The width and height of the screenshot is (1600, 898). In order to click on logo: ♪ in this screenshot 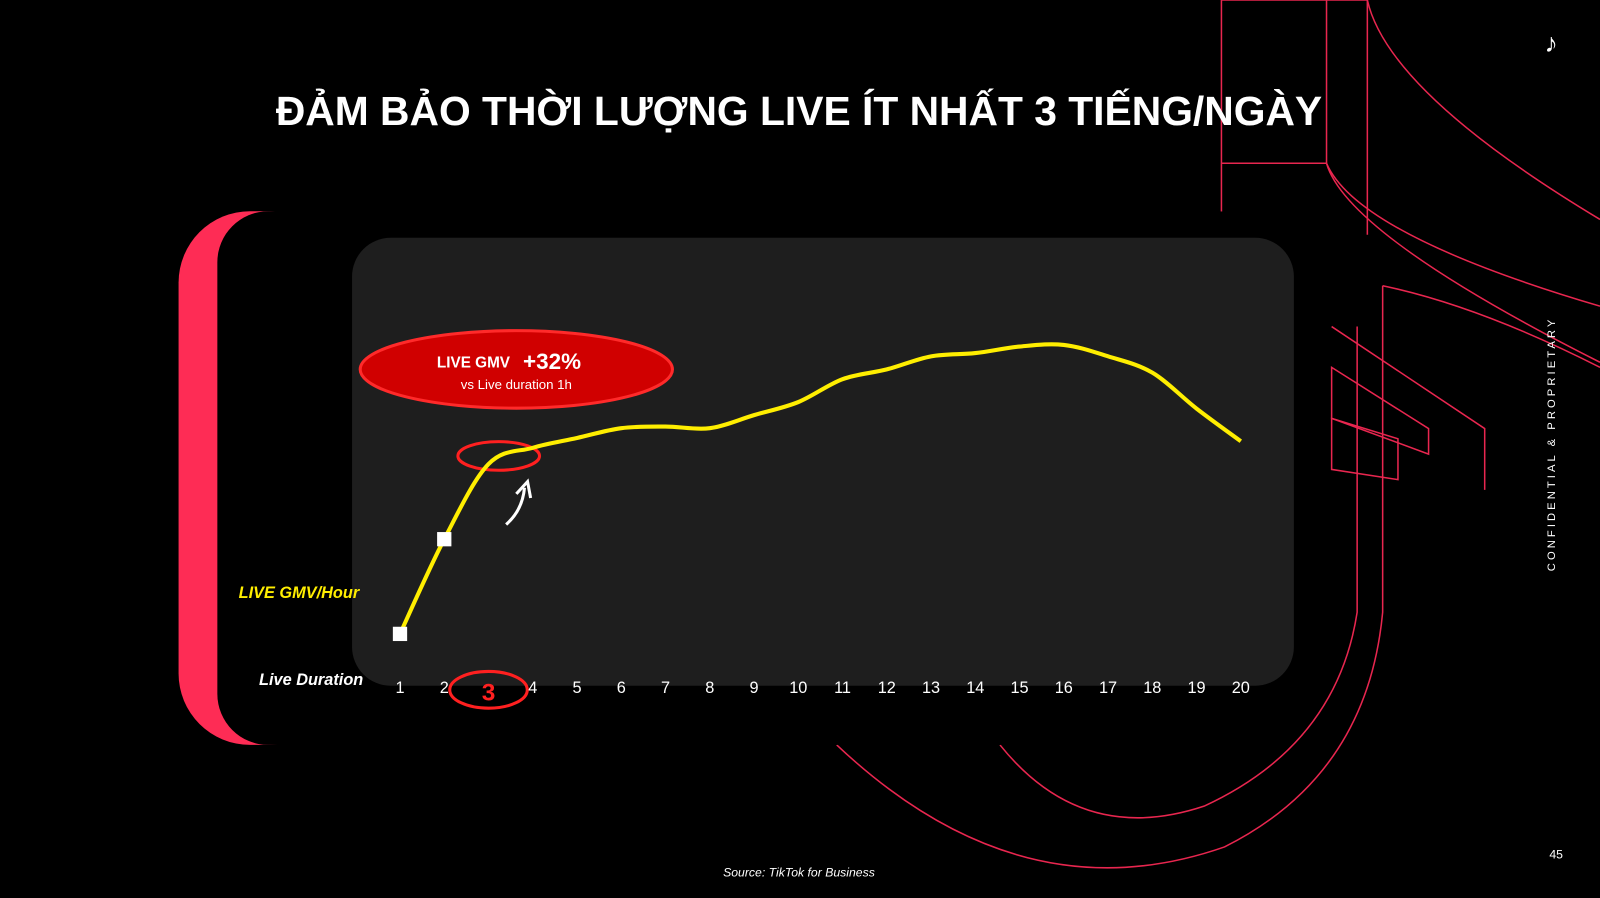, I will do `click(1550, 43)`.